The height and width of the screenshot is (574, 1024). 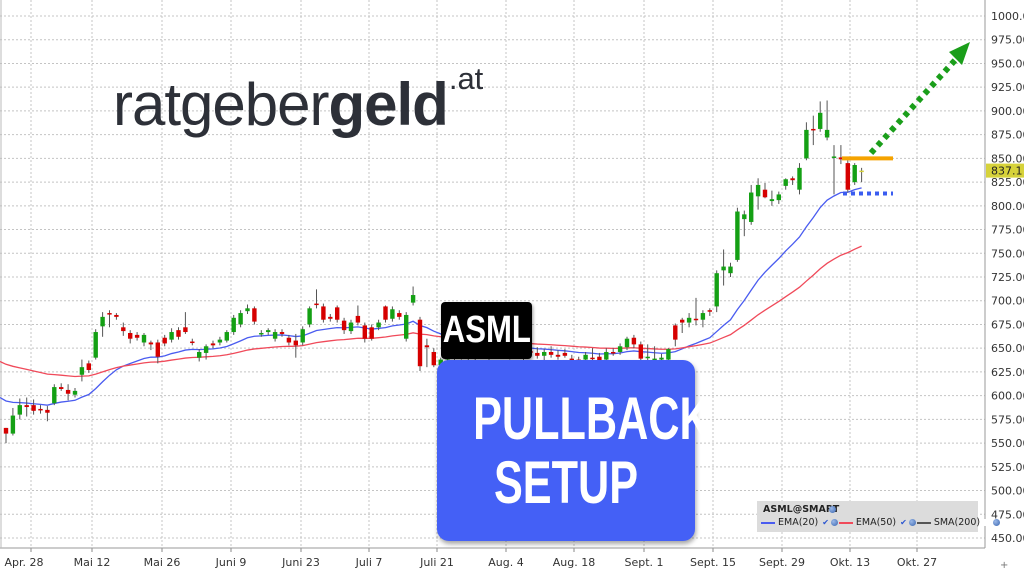 What do you see at coordinates (798, 522) in the screenshot?
I see `legend-item-ema20: EMA(20)` at bounding box center [798, 522].